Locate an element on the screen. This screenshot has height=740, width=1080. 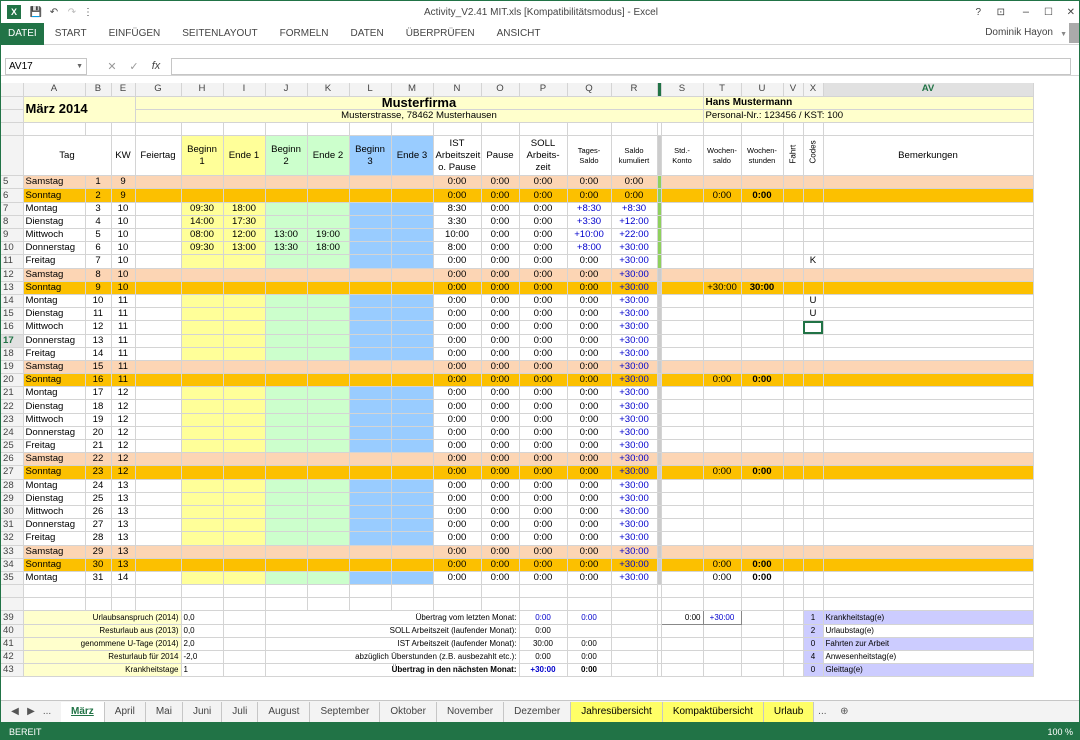
day-name: Dienstag is located at coordinates (54, 314).